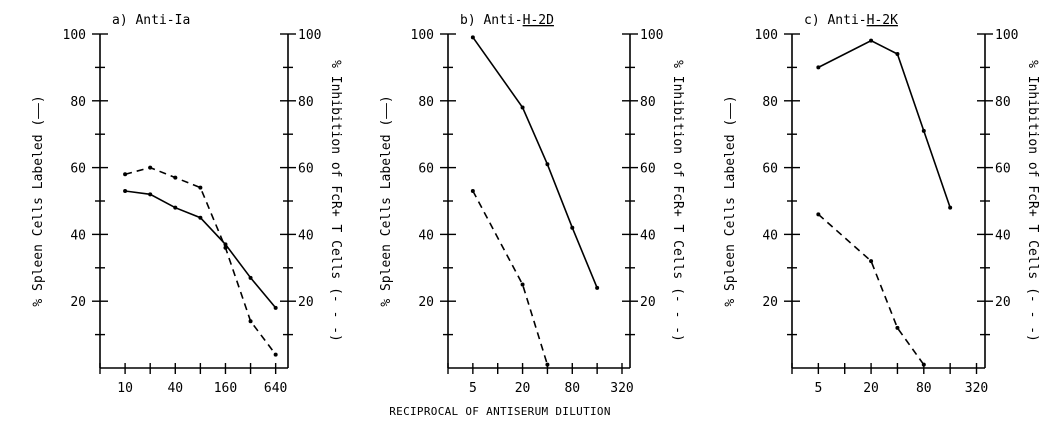  What do you see at coordinates (500, 411) in the screenshot?
I see `shared-x-axis-title: RECIPROCAL OF ANTISERUM DILUTION` at bounding box center [500, 411].